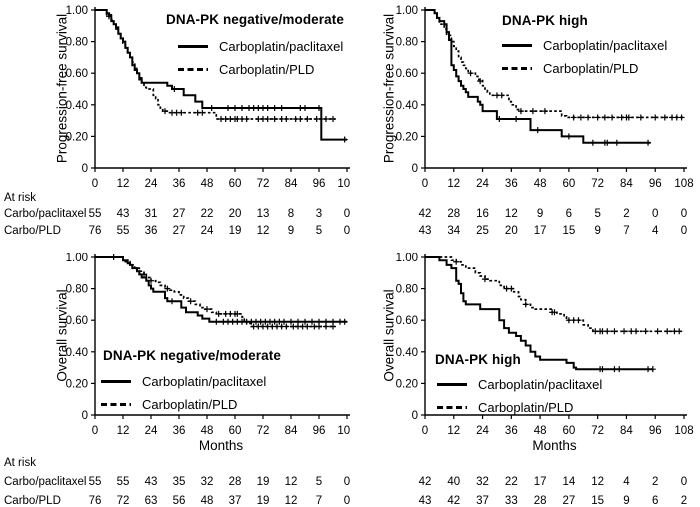 Image resolution: width=700 pixels, height=507 pixels. I want to click on at-risk-row: Carbo/paclitaxel 55 55 43 35 32 28 19 12 5 0, so click(177, 482).